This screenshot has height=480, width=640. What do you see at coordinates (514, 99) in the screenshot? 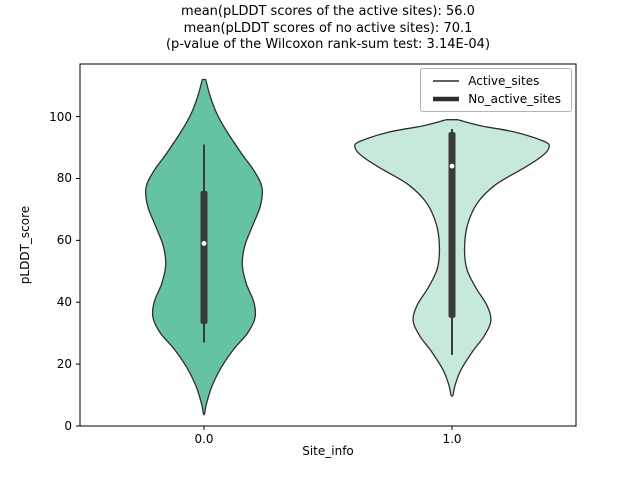
I see `legend-label-no-active-sites: No_active_sites` at bounding box center [514, 99].